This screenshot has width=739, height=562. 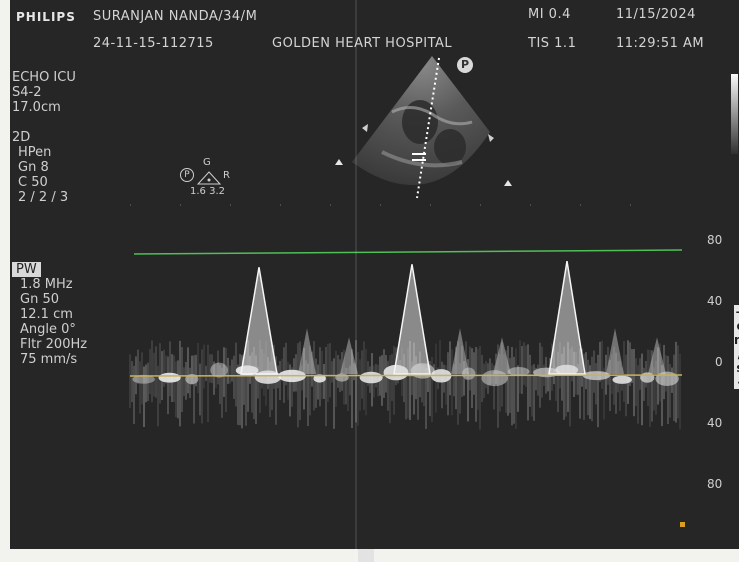 I want to click on scale-tick-minus40: 40, so click(x=715, y=423).